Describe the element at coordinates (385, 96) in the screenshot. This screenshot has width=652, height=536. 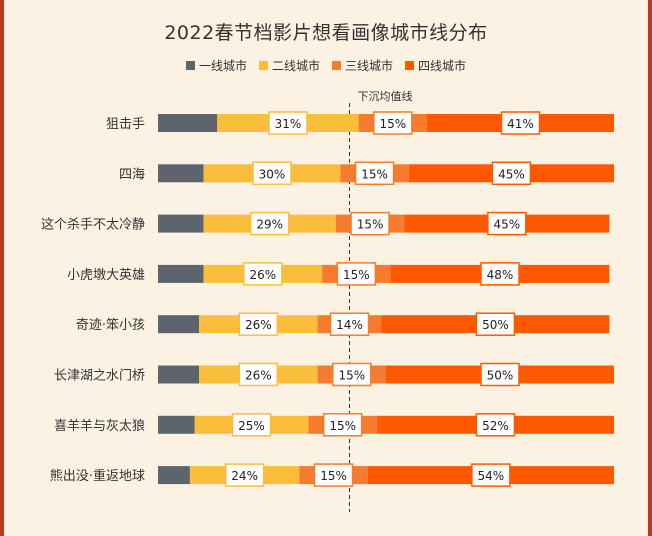
I see `reference-line-label: 下沉均值线` at that location.